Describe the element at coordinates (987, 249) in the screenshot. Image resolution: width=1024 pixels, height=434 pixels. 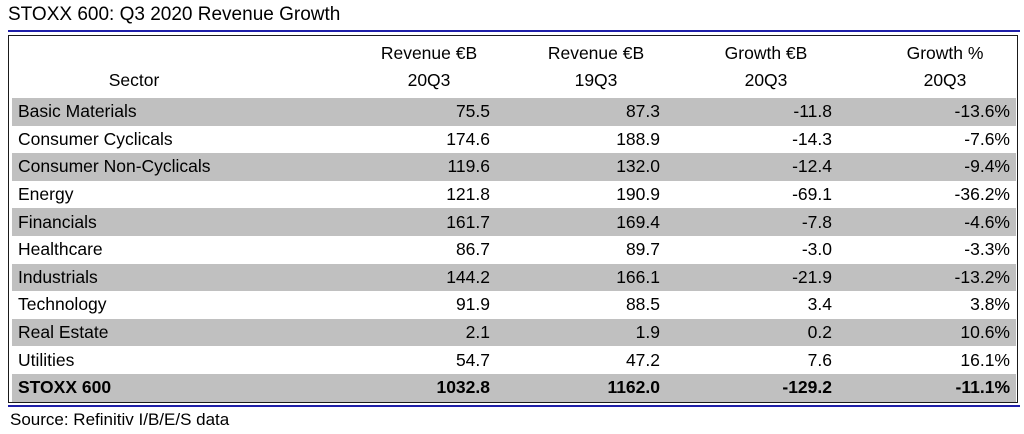
I see `cell-growth-pct: -3.3%` at that location.